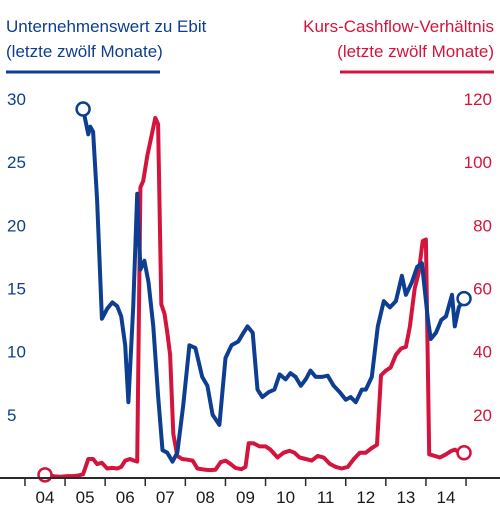 The image size is (500, 510). What do you see at coordinates (83, 109) in the screenshot?
I see `ev-ebit-start-marker` at bounding box center [83, 109].